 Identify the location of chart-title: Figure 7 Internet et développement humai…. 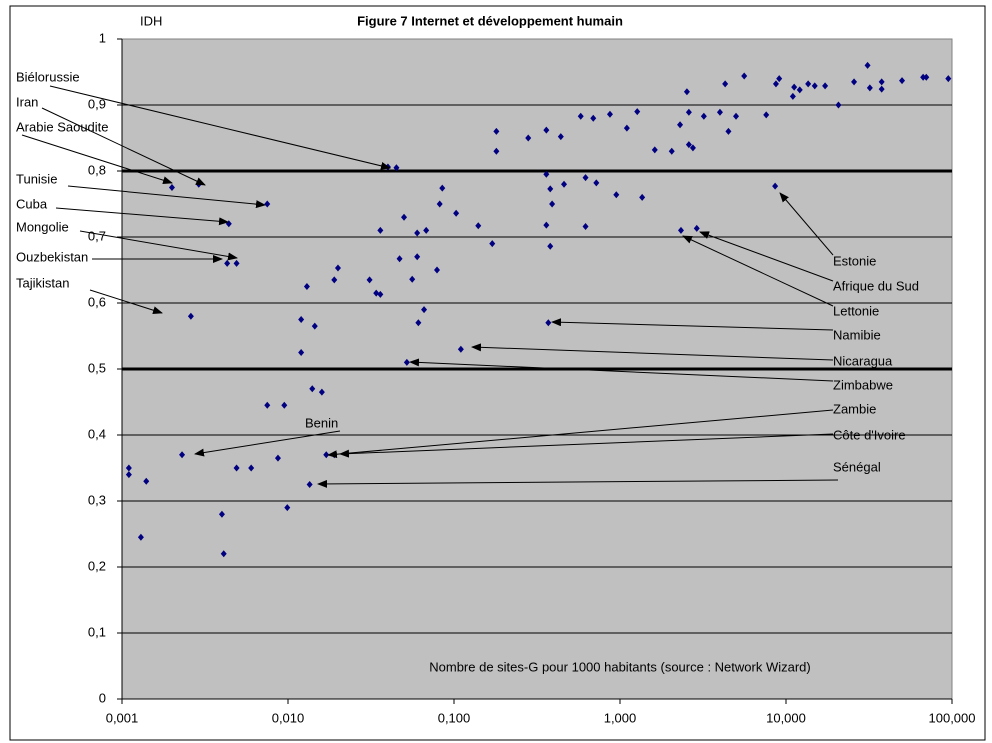
(490, 20).